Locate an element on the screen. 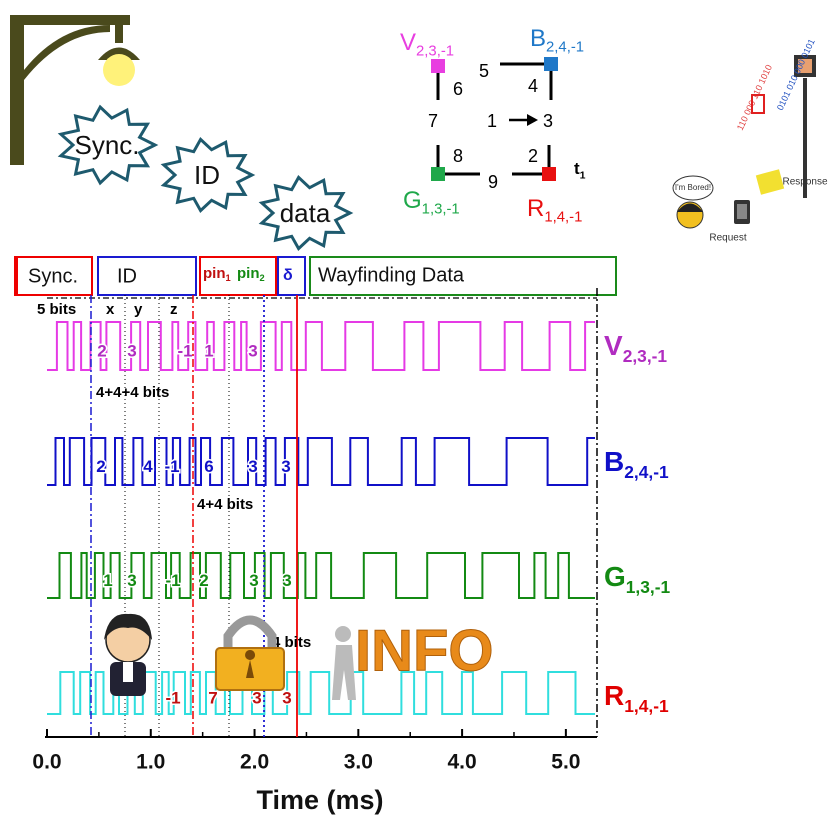 This screenshot has width=829, height=819. burst-text: Sync. is located at coordinates (106, 145).